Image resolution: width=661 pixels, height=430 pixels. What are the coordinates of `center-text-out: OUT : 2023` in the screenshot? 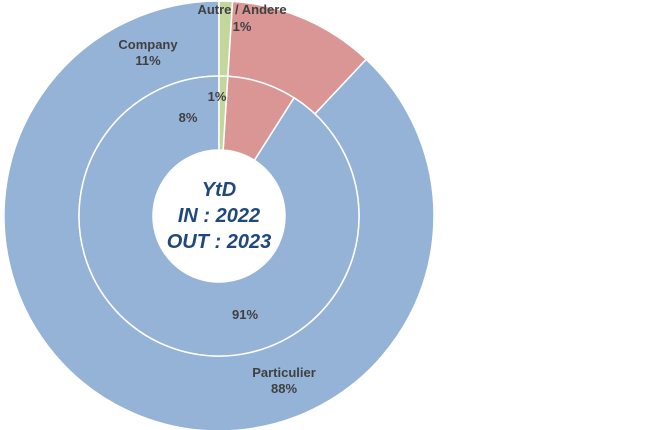 It's located at (219, 242).